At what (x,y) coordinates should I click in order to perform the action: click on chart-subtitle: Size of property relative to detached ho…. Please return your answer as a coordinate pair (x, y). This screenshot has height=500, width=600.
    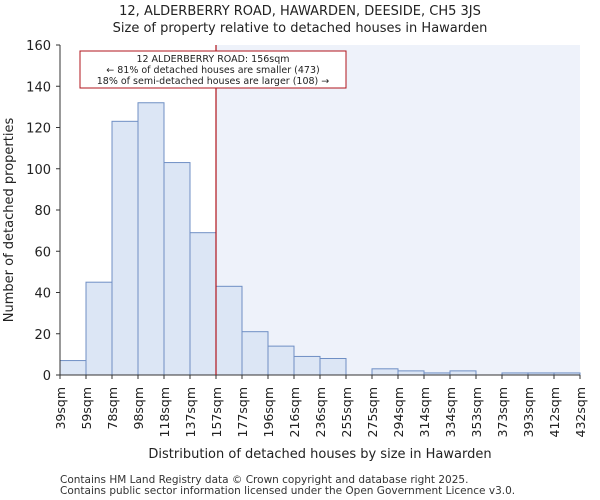
    Looking at the image, I should click on (300, 28).